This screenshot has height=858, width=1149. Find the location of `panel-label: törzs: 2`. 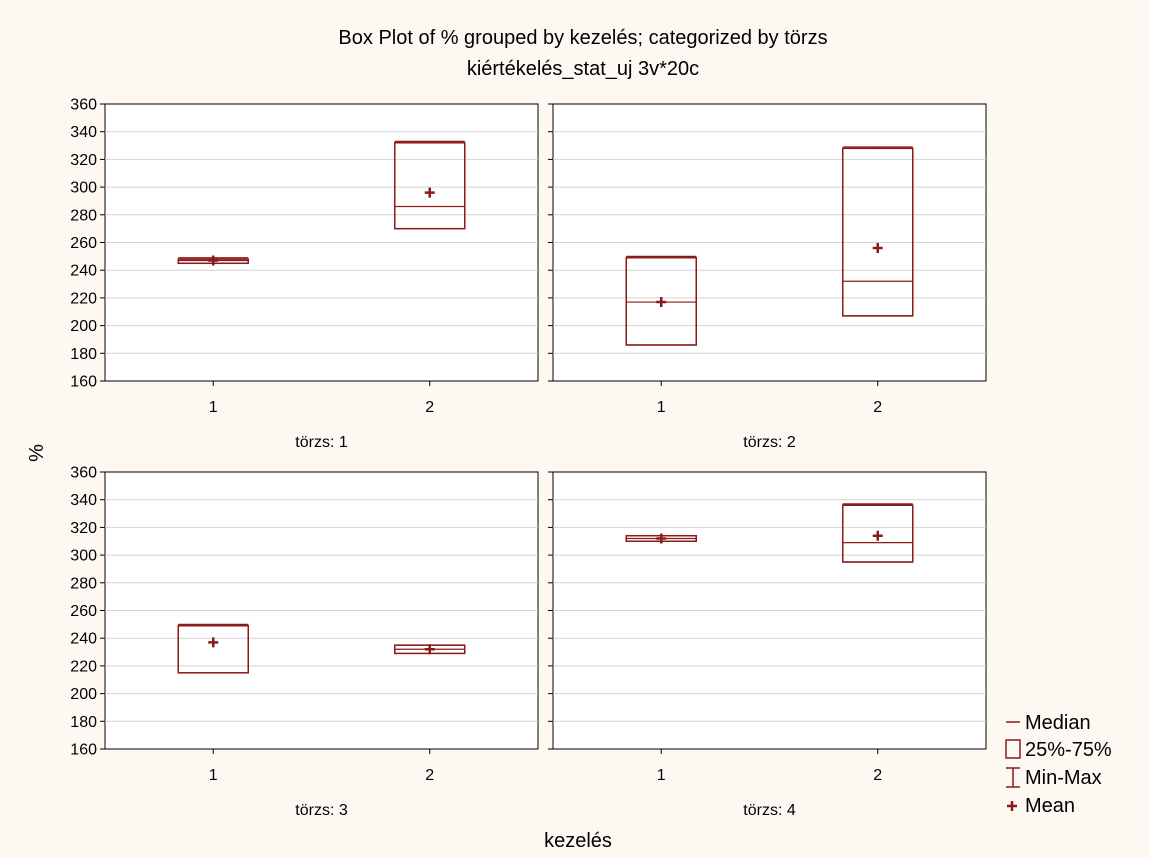

panel-label: törzs: 2 is located at coordinates (769, 442).